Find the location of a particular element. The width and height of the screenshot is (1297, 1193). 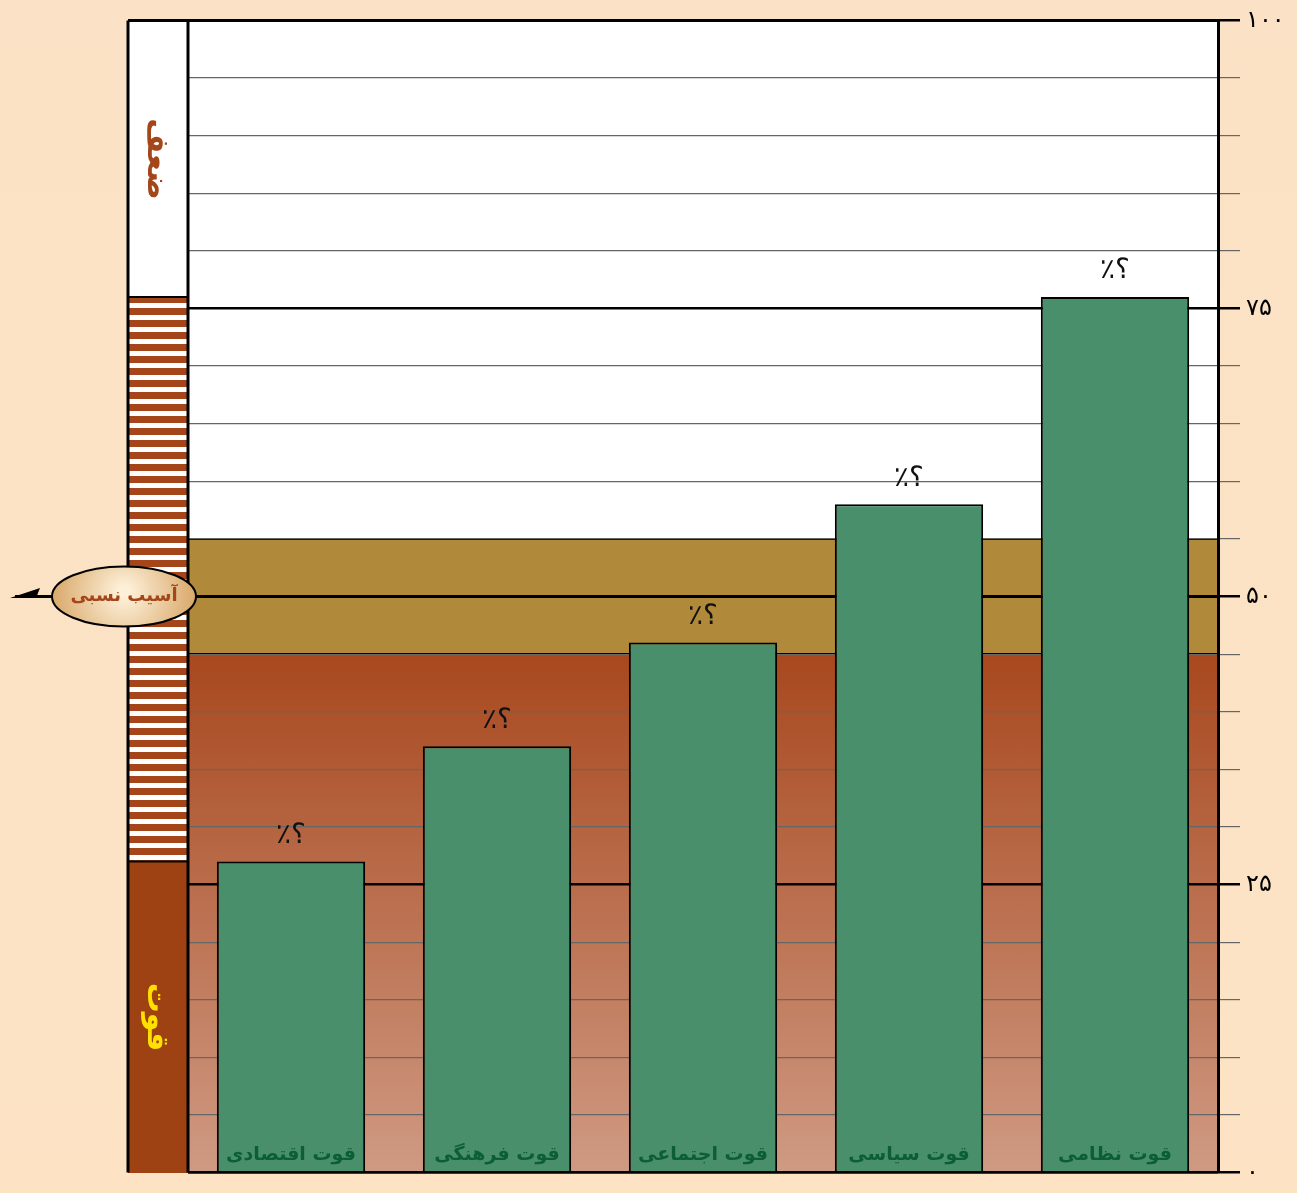

text: قوت is located at coordinates (158, 1017).